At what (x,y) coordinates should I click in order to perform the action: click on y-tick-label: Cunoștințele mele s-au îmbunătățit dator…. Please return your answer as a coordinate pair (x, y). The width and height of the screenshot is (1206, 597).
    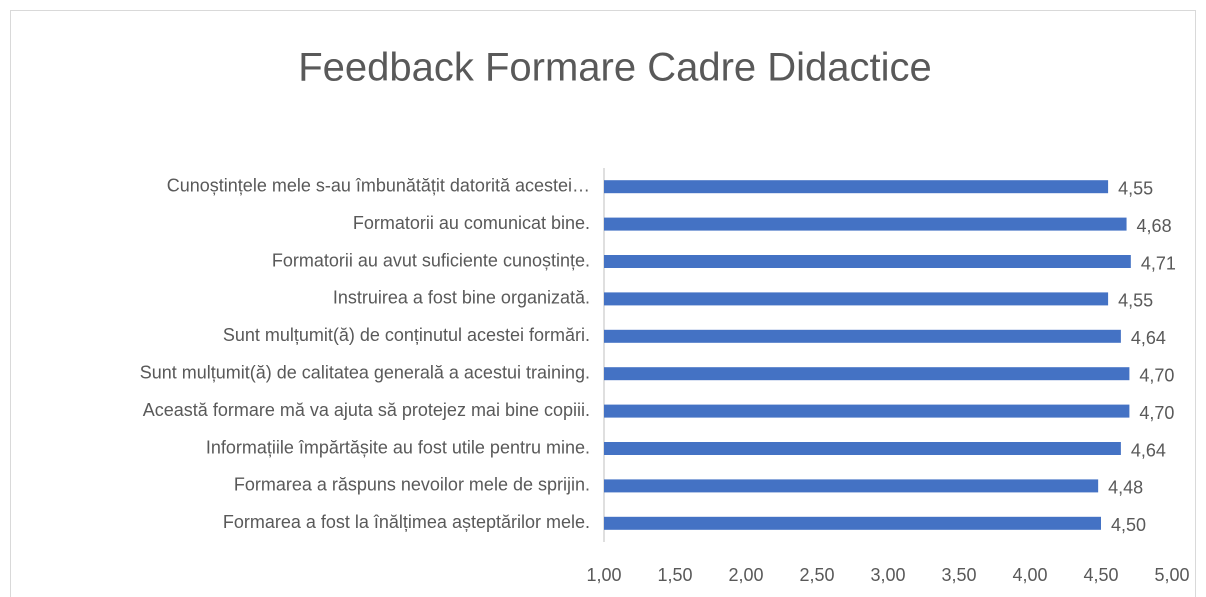
    Looking at the image, I should click on (378, 185).